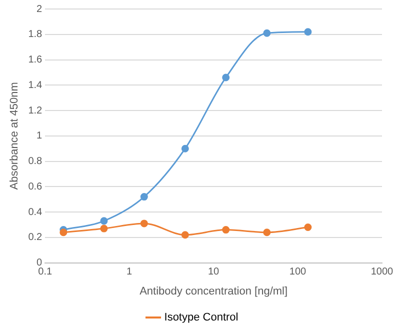  What do you see at coordinates (35, 110) in the screenshot?
I see `y-tick-label: 1.2` at bounding box center [35, 110].